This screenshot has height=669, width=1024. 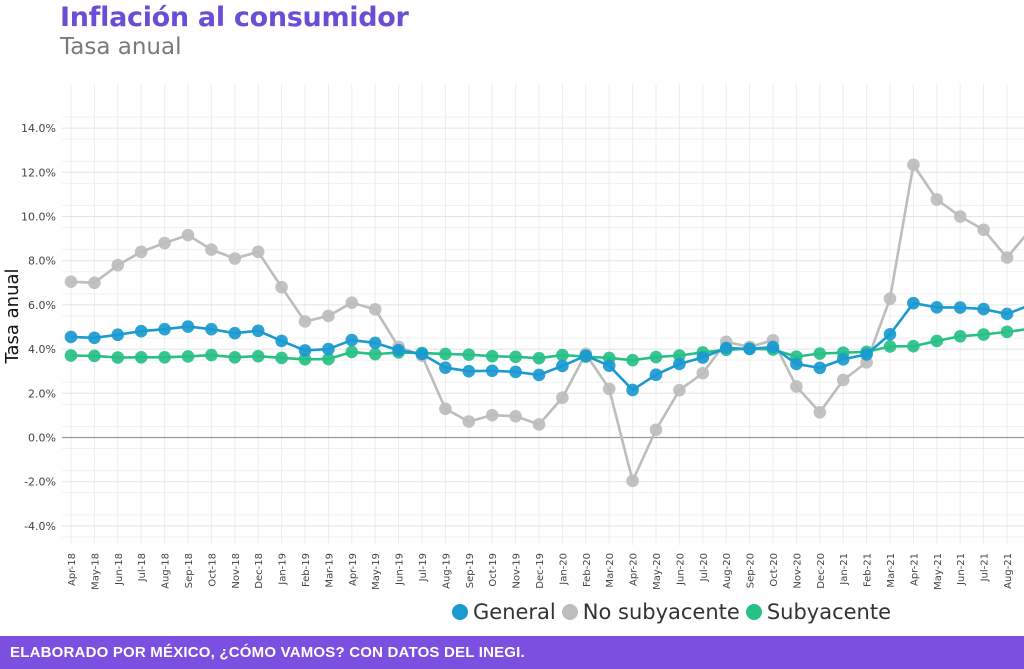 What do you see at coordinates (650, 612) in the screenshot?
I see `legend-item-no-subyacente: No subyacente` at bounding box center [650, 612].